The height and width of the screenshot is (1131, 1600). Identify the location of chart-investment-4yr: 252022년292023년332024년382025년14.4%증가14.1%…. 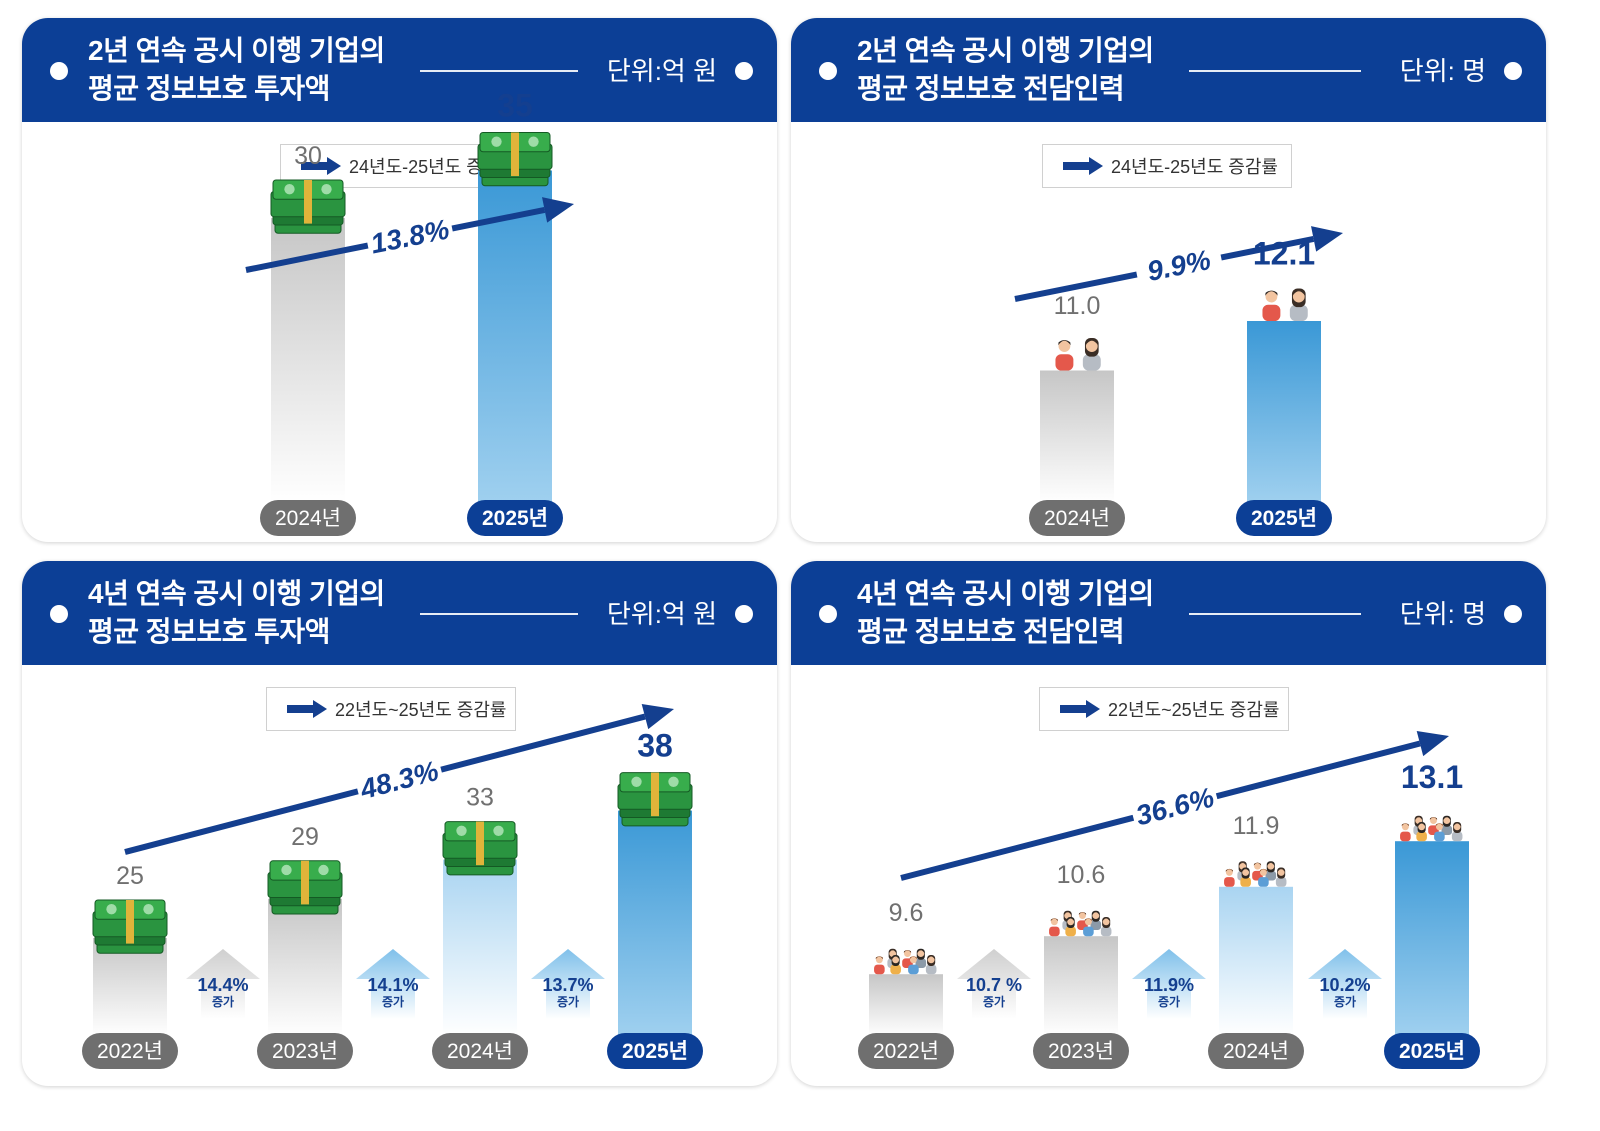
(392, 886).